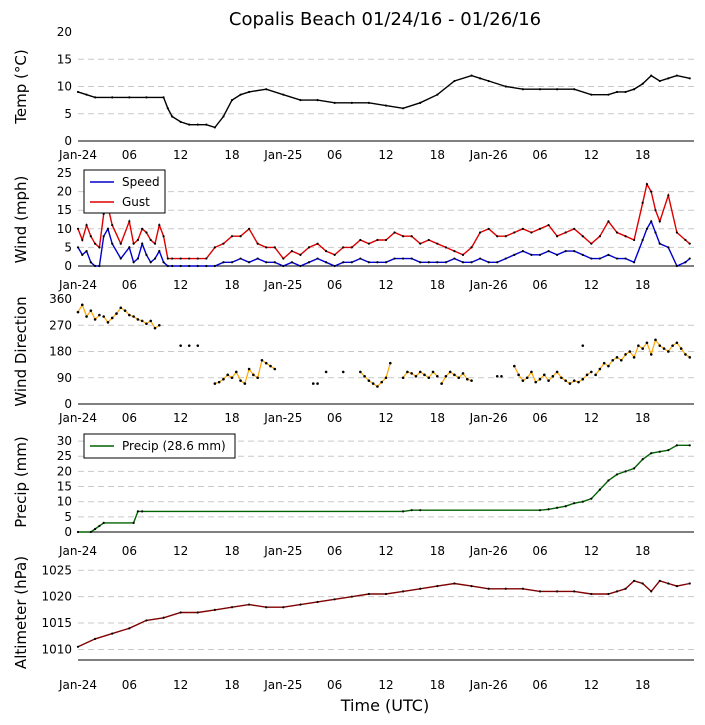 The height and width of the screenshot is (725, 705). Describe the element at coordinates (64, 210) in the screenshot. I see `y-tick-label: 15` at that location.